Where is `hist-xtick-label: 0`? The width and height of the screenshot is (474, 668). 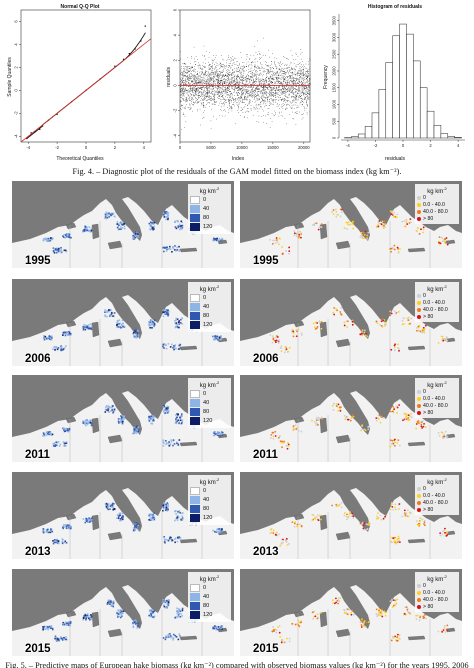
hist-xtick-label: 0 is located at coordinates (403, 145).